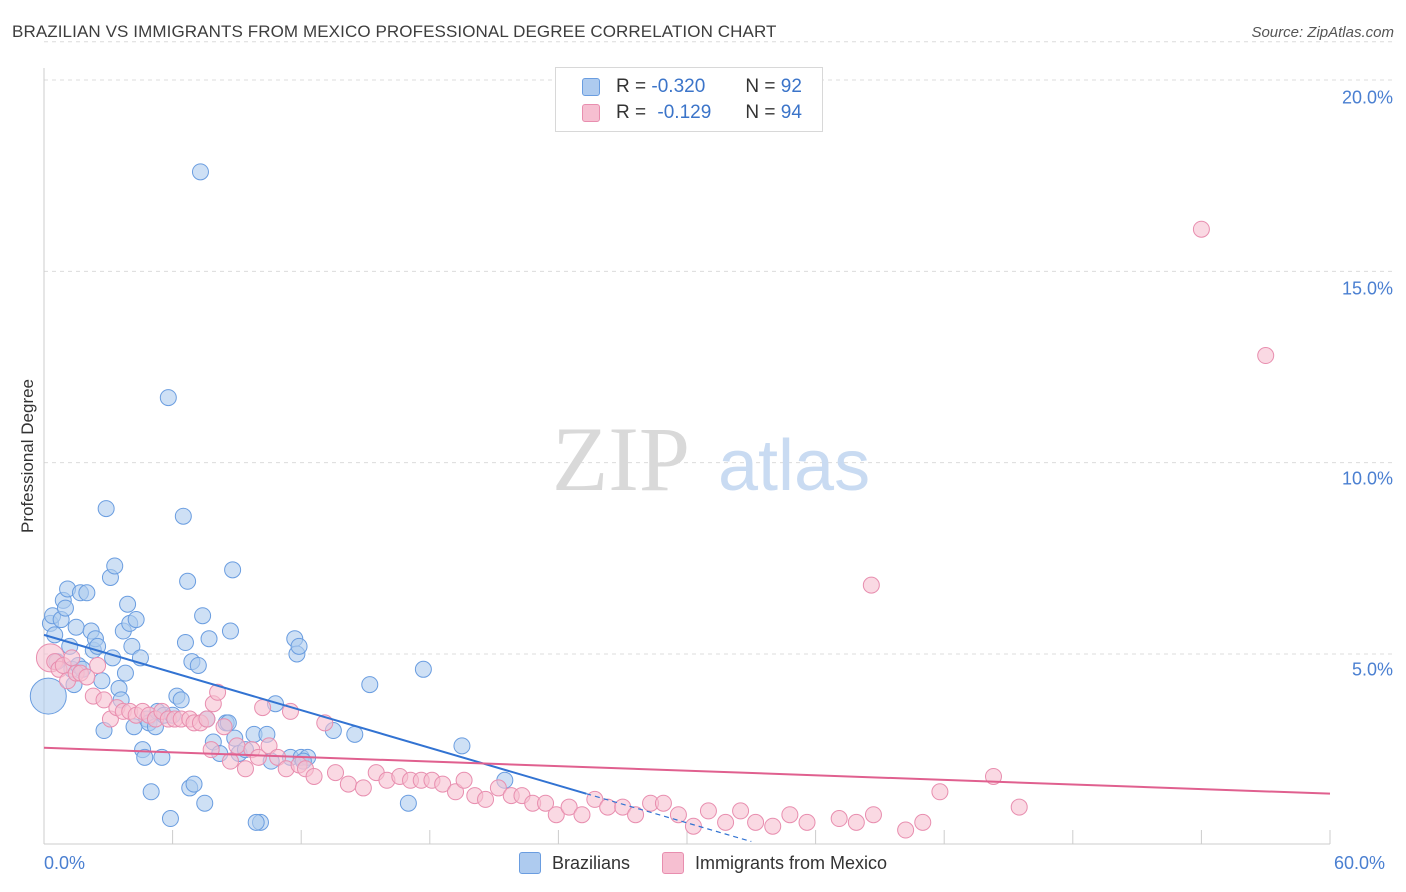 The width and height of the screenshot is (1406, 892). I want to click on series-legend: Brazilians Immigrants from Mexico, so click(703, 863).